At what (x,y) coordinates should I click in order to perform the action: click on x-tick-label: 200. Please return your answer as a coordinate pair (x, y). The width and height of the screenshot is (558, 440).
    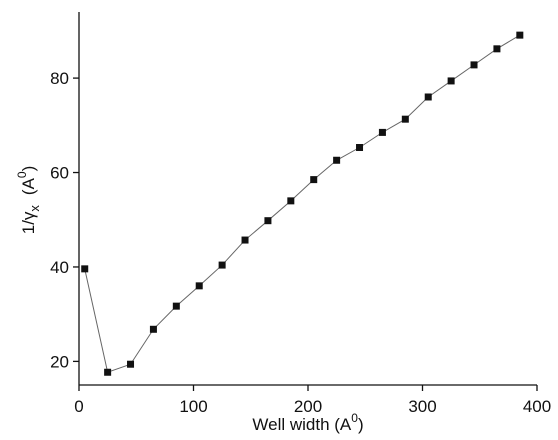
    Looking at the image, I should click on (308, 406).